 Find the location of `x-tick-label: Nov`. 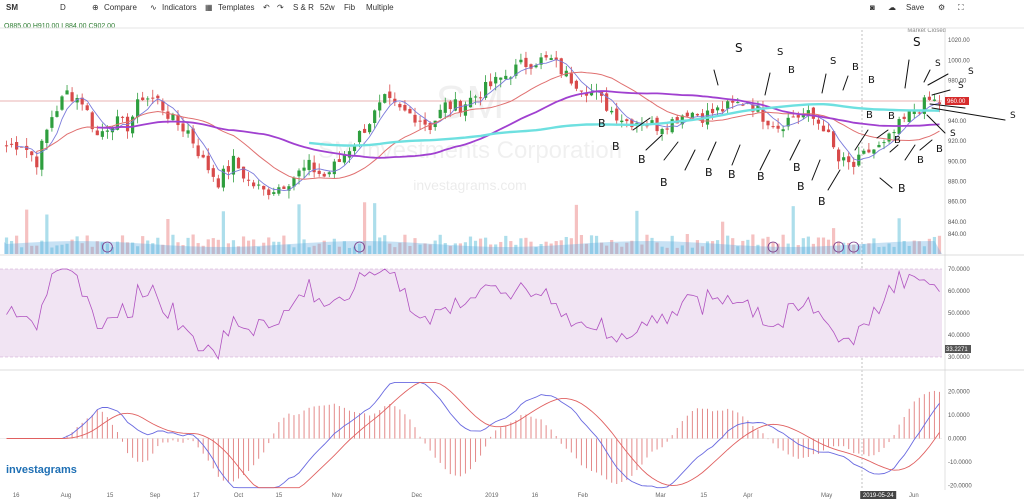

x-tick-label: Nov is located at coordinates (337, 496).